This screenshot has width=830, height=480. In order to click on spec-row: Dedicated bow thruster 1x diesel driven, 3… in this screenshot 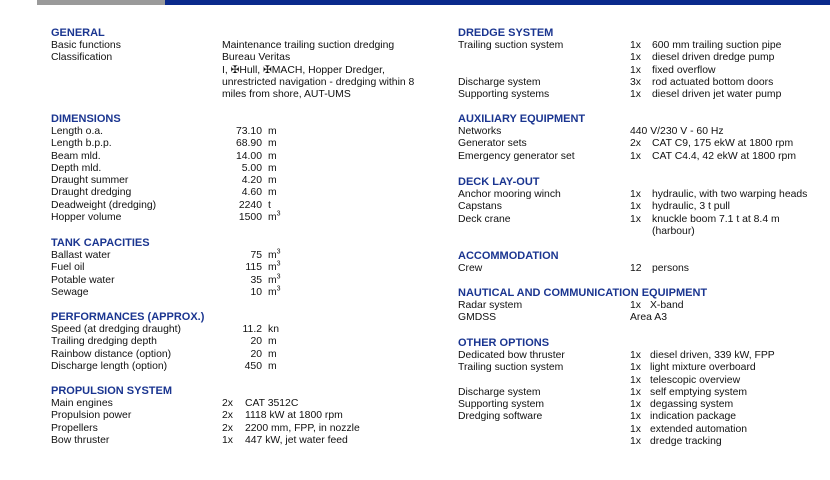, I will do `click(616, 356)`.